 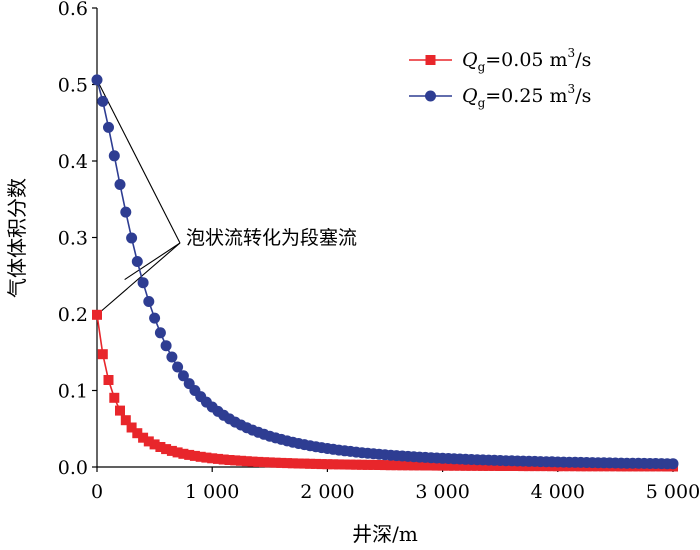 What do you see at coordinates (73, 315) in the screenshot?
I see `y-tick-label: 0.2` at bounding box center [73, 315].